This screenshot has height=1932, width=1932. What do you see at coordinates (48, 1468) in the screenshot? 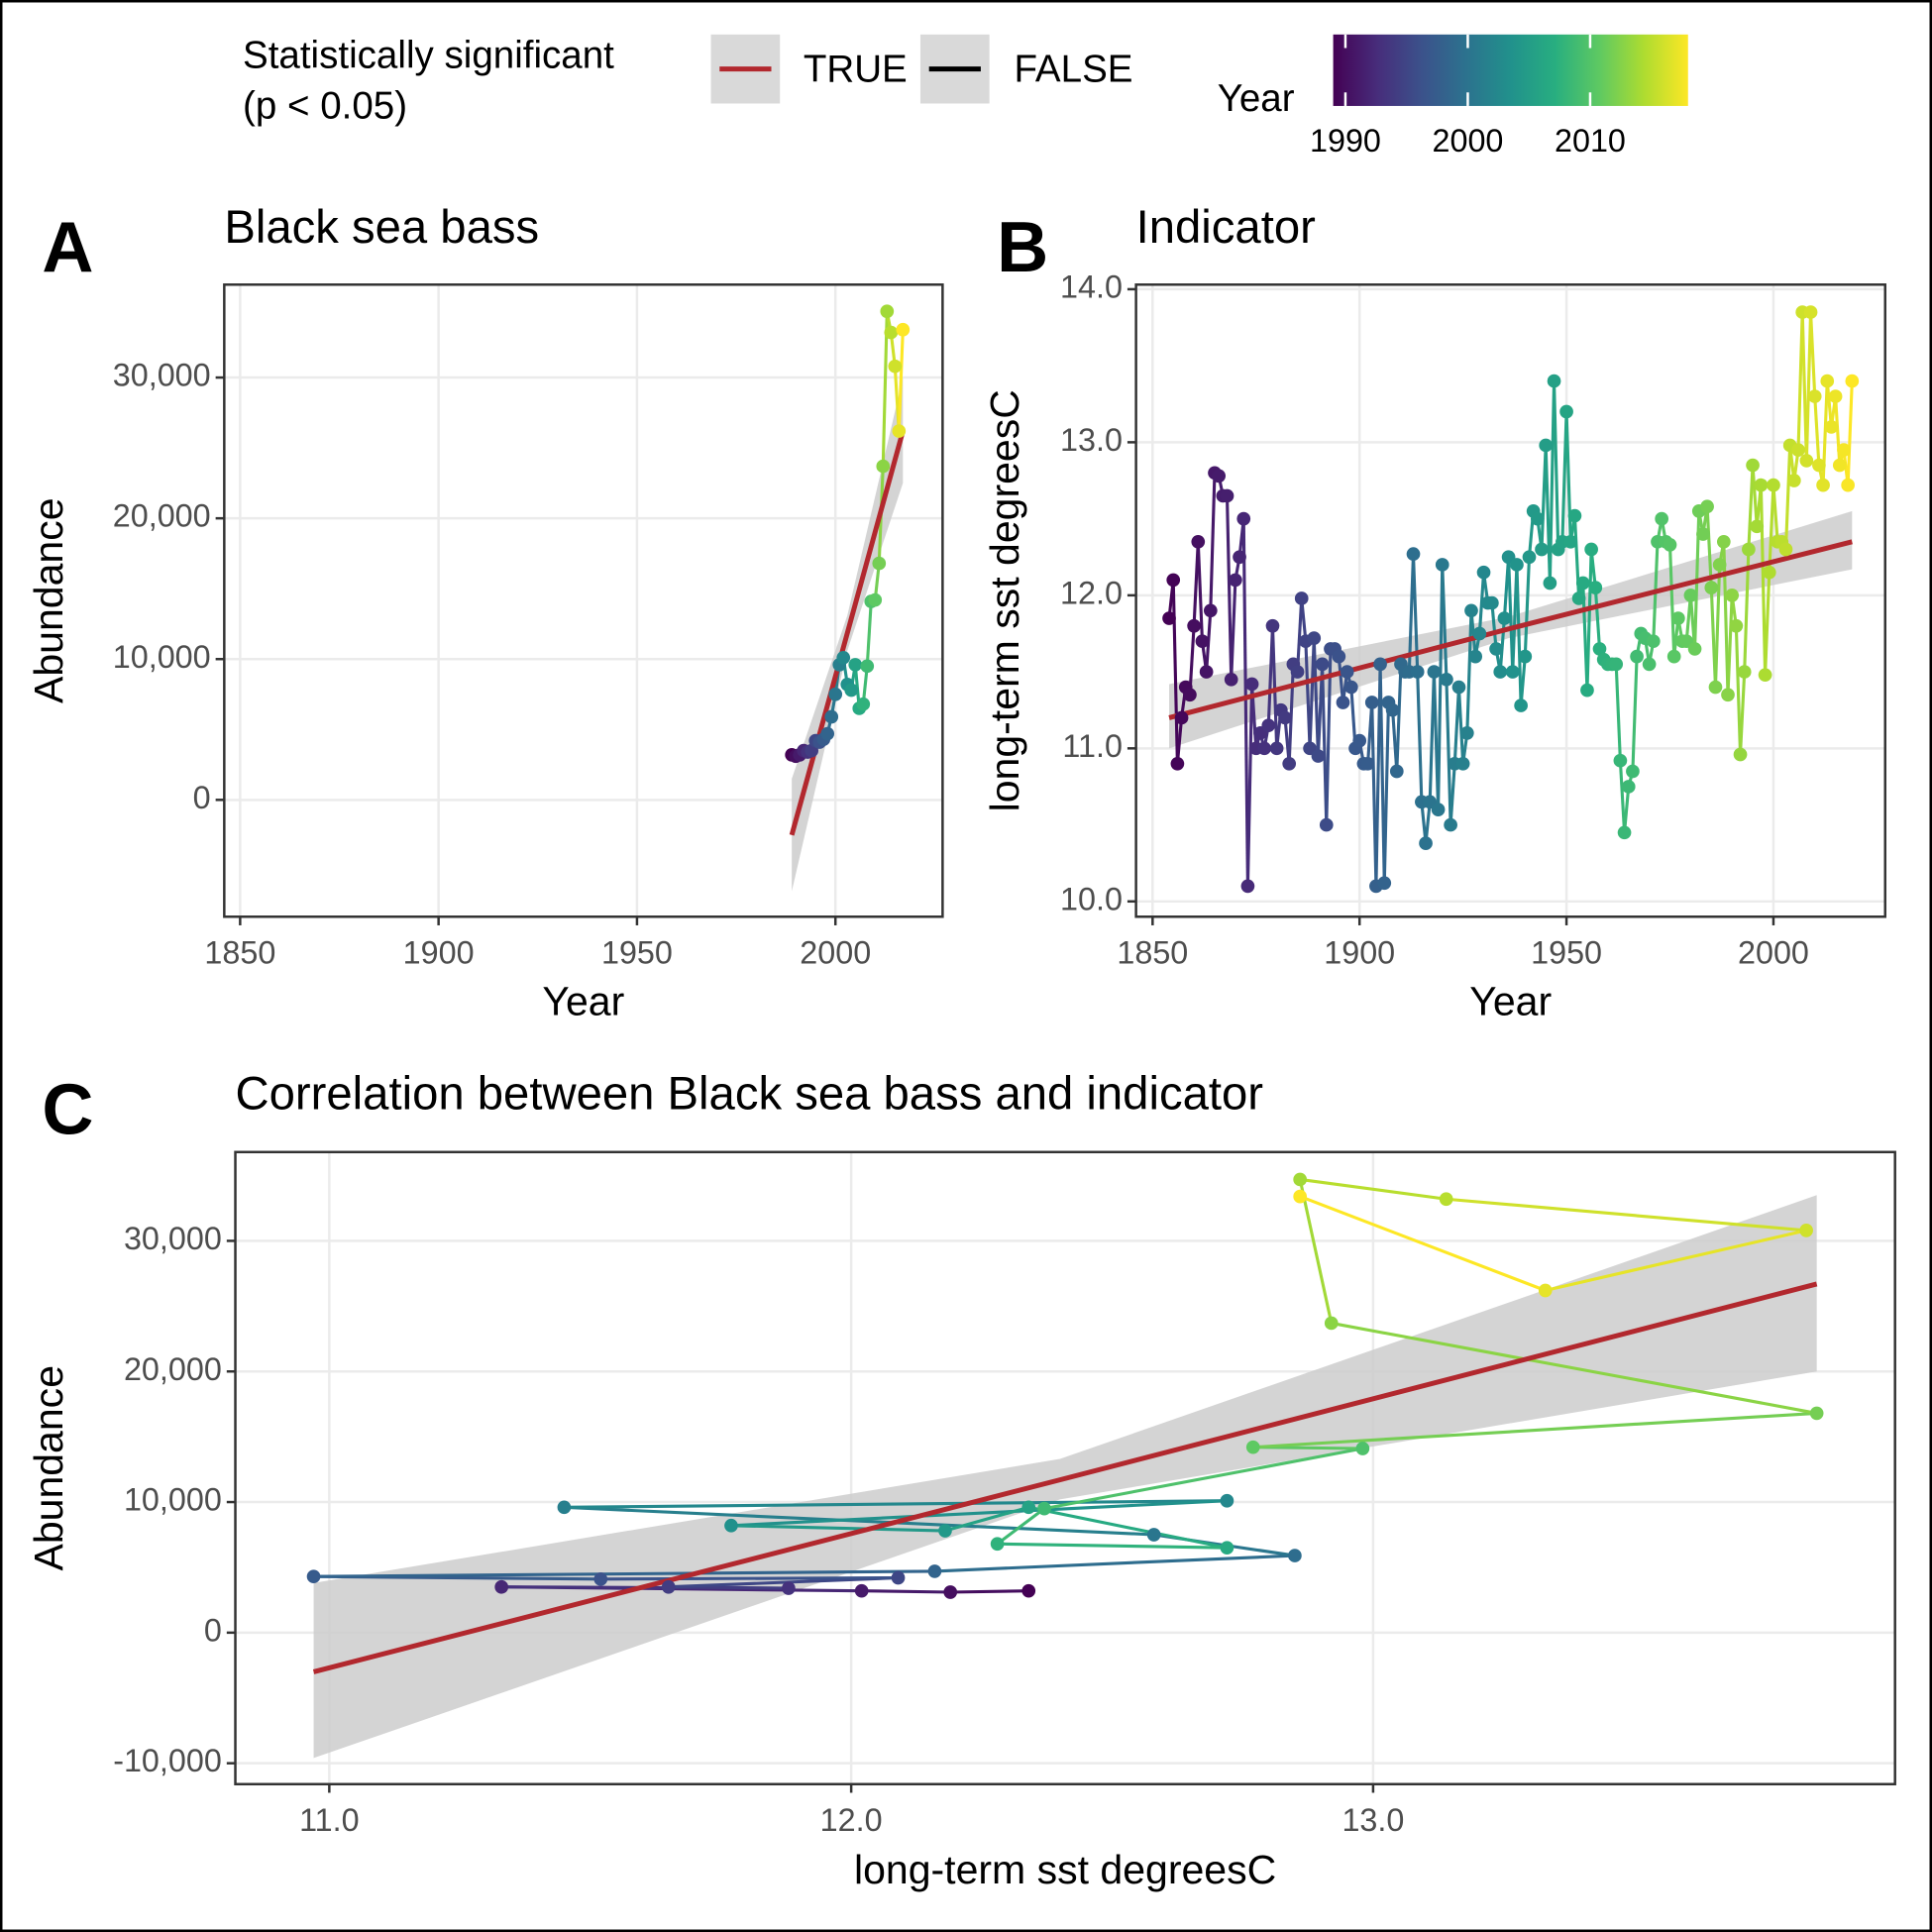
I see `y-axis-title: Abundance` at bounding box center [48, 1468].